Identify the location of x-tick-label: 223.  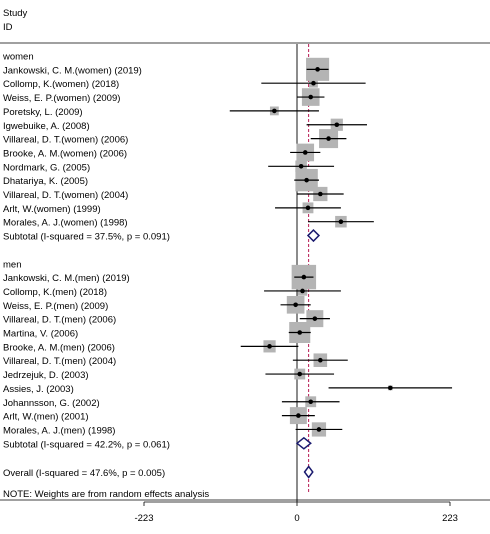
(450, 518).